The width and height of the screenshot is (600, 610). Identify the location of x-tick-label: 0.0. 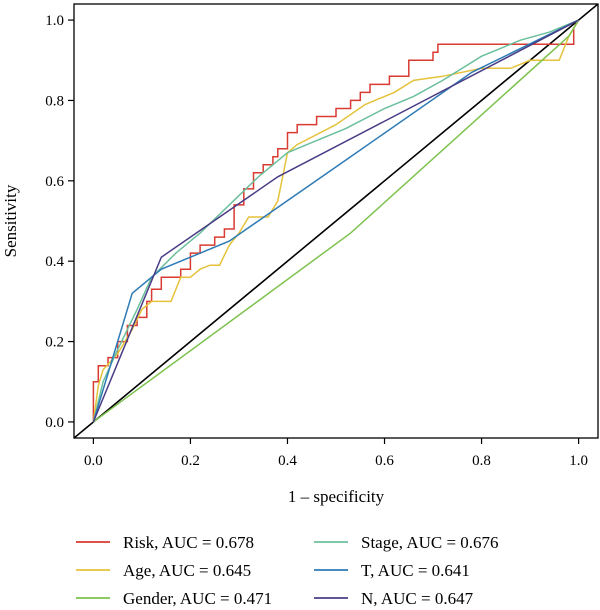
(93, 461).